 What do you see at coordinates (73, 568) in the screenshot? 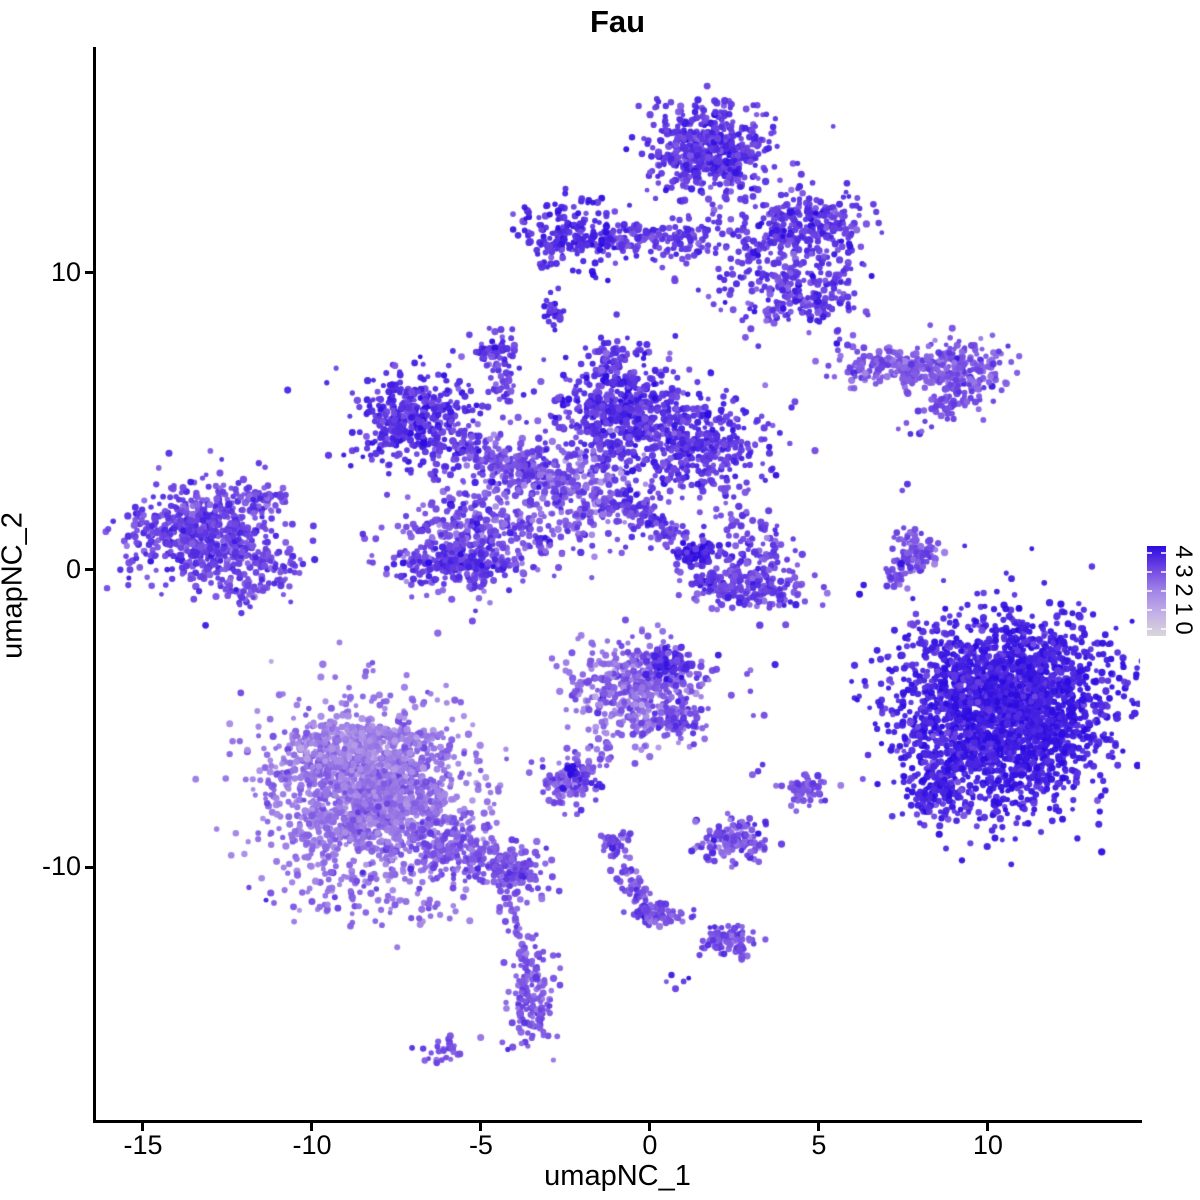
I see `y-tick-label: 0` at bounding box center [73, 568].